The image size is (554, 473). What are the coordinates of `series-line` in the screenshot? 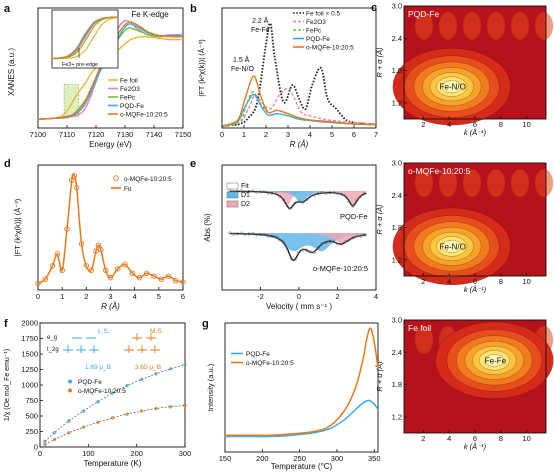 It's located at (299, 101).